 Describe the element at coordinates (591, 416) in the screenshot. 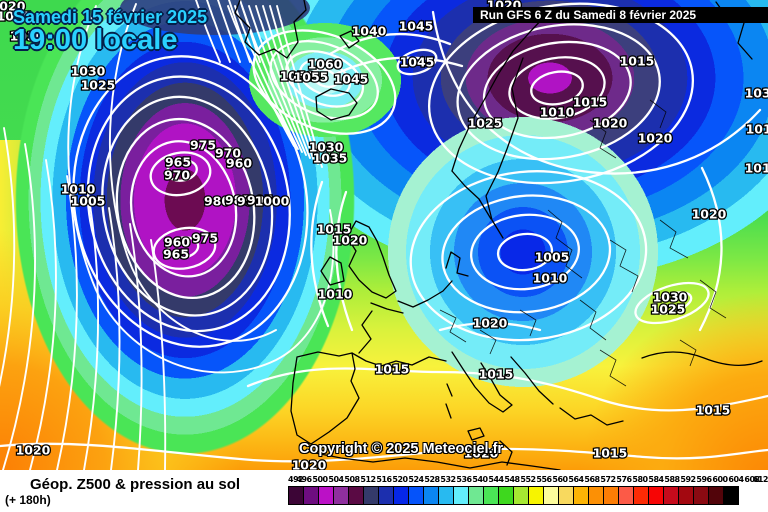

I see `greece-coast` at that location.